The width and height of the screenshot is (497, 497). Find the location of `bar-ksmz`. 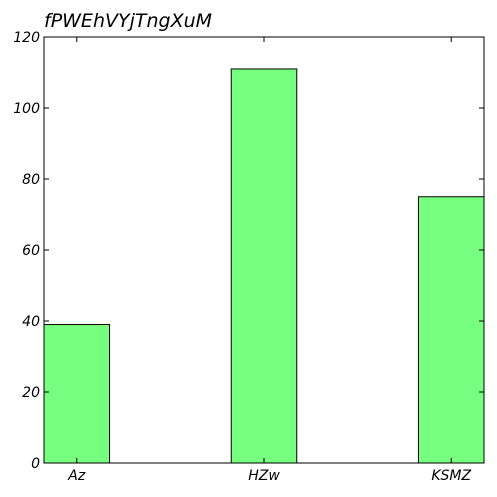

bar-ksmz is located at coordinates (451, 330).